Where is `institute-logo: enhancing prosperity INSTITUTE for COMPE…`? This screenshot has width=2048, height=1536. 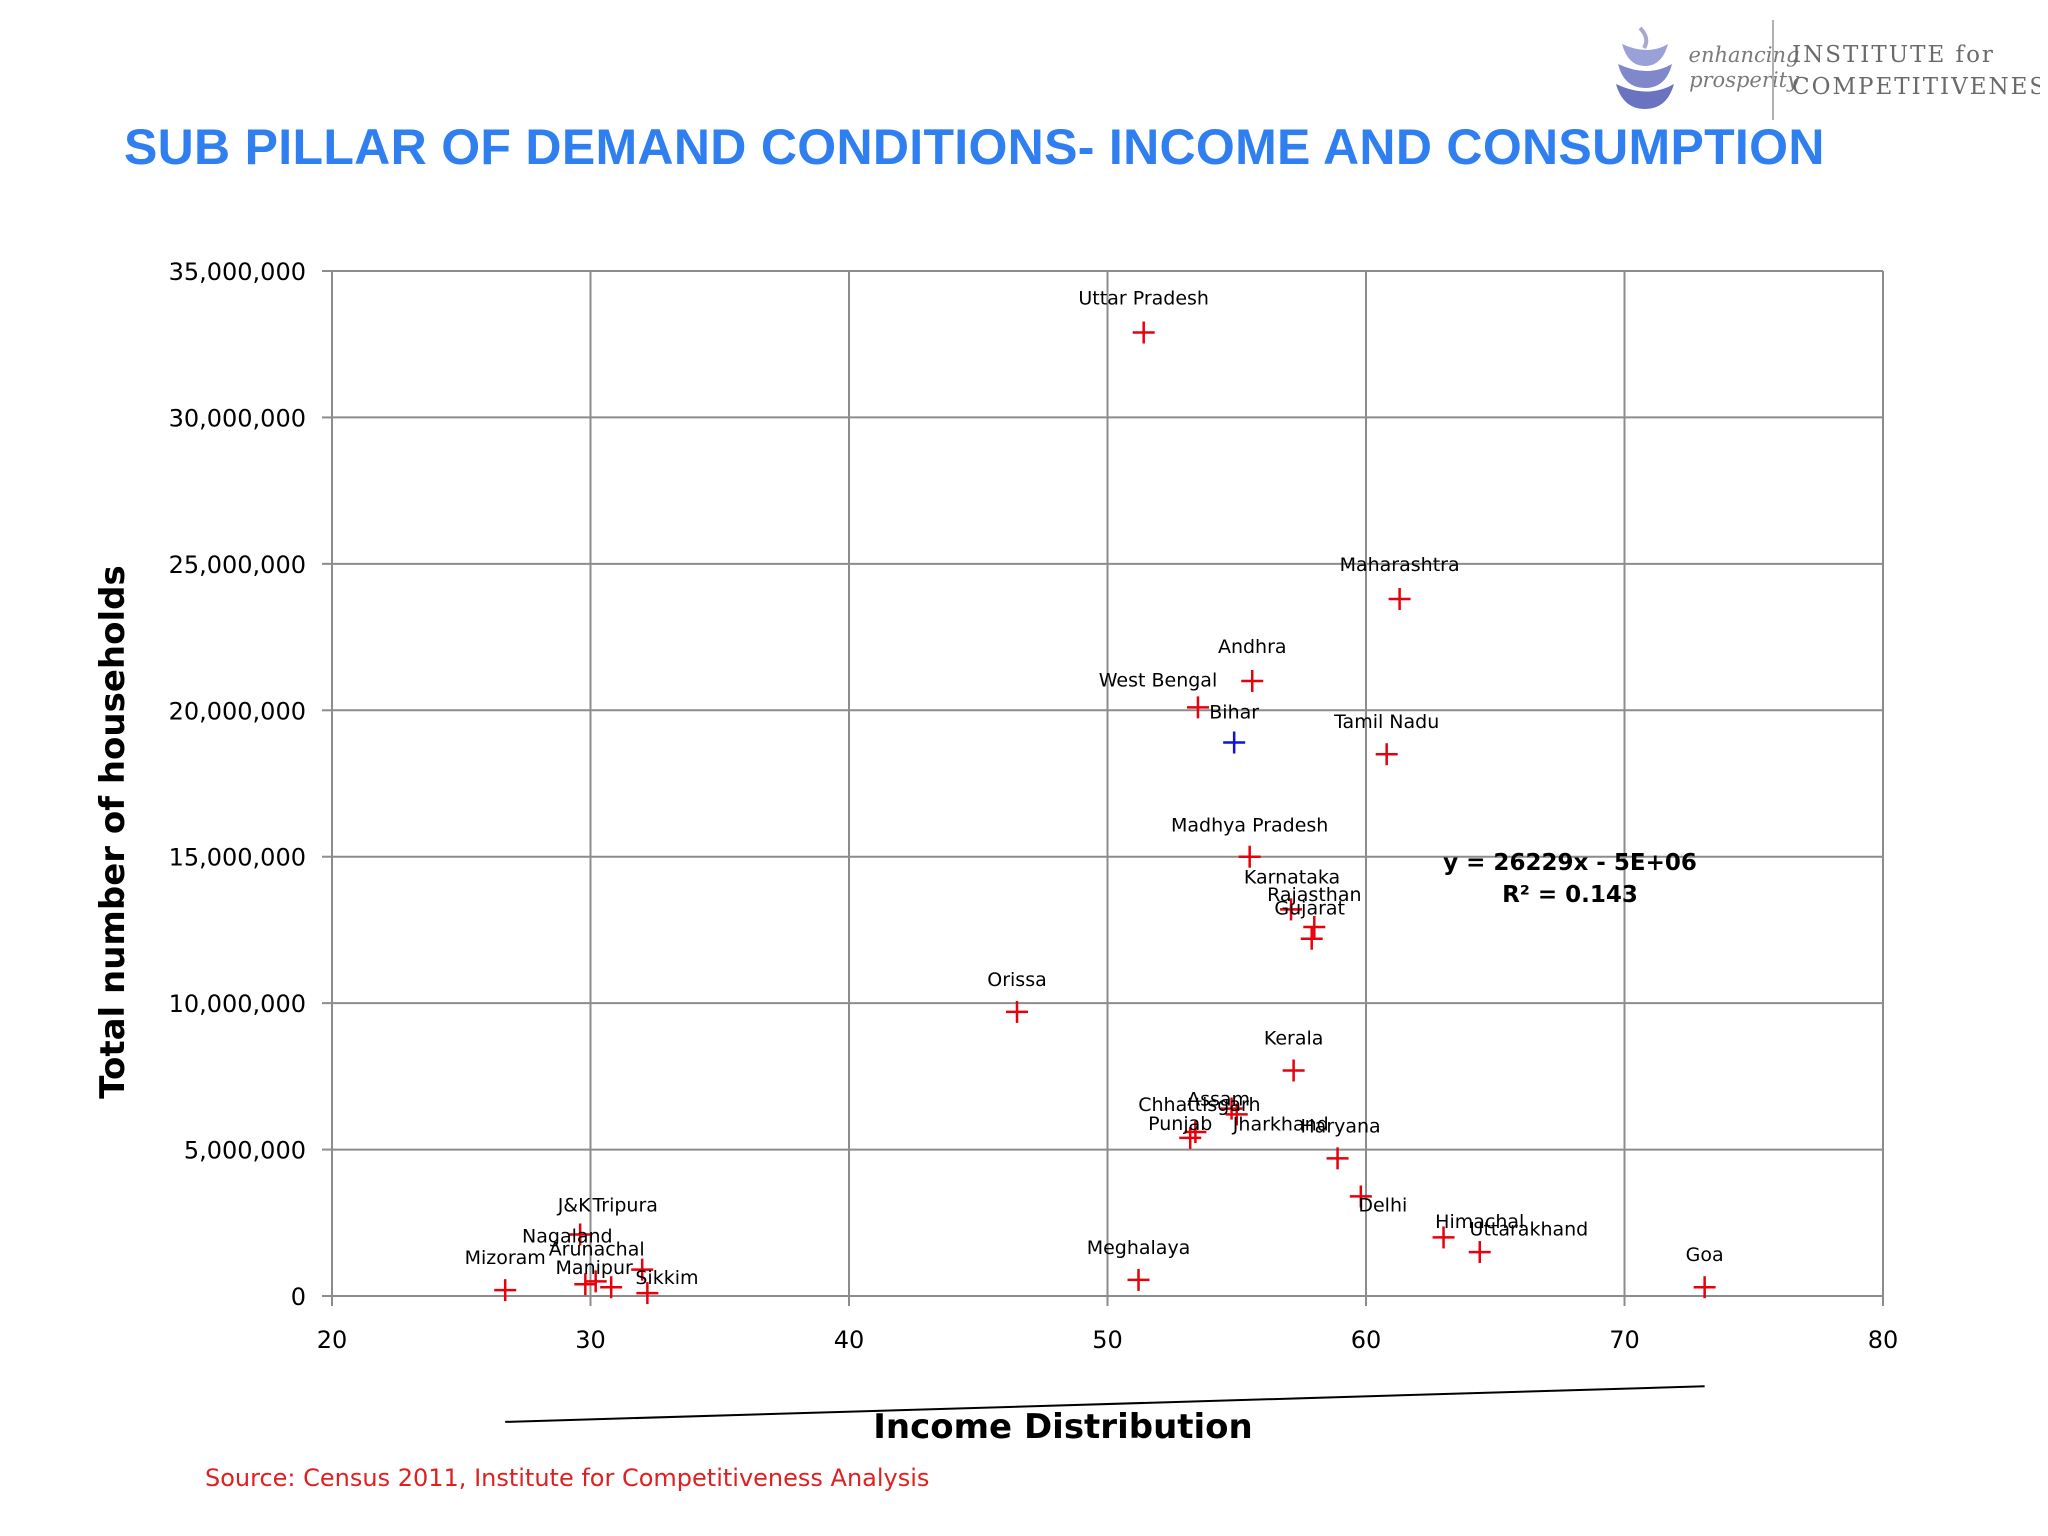
institute-logo: enhancing prosperity INSTITUTE for COMPE… is located at coordinates (1828, 70).